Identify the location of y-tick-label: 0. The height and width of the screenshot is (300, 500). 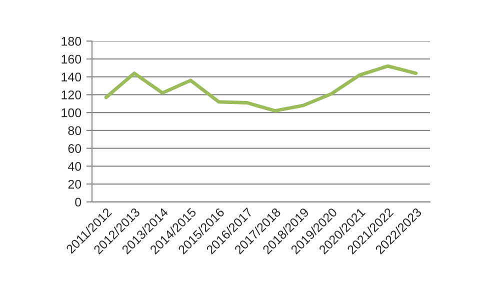
(78, 202).